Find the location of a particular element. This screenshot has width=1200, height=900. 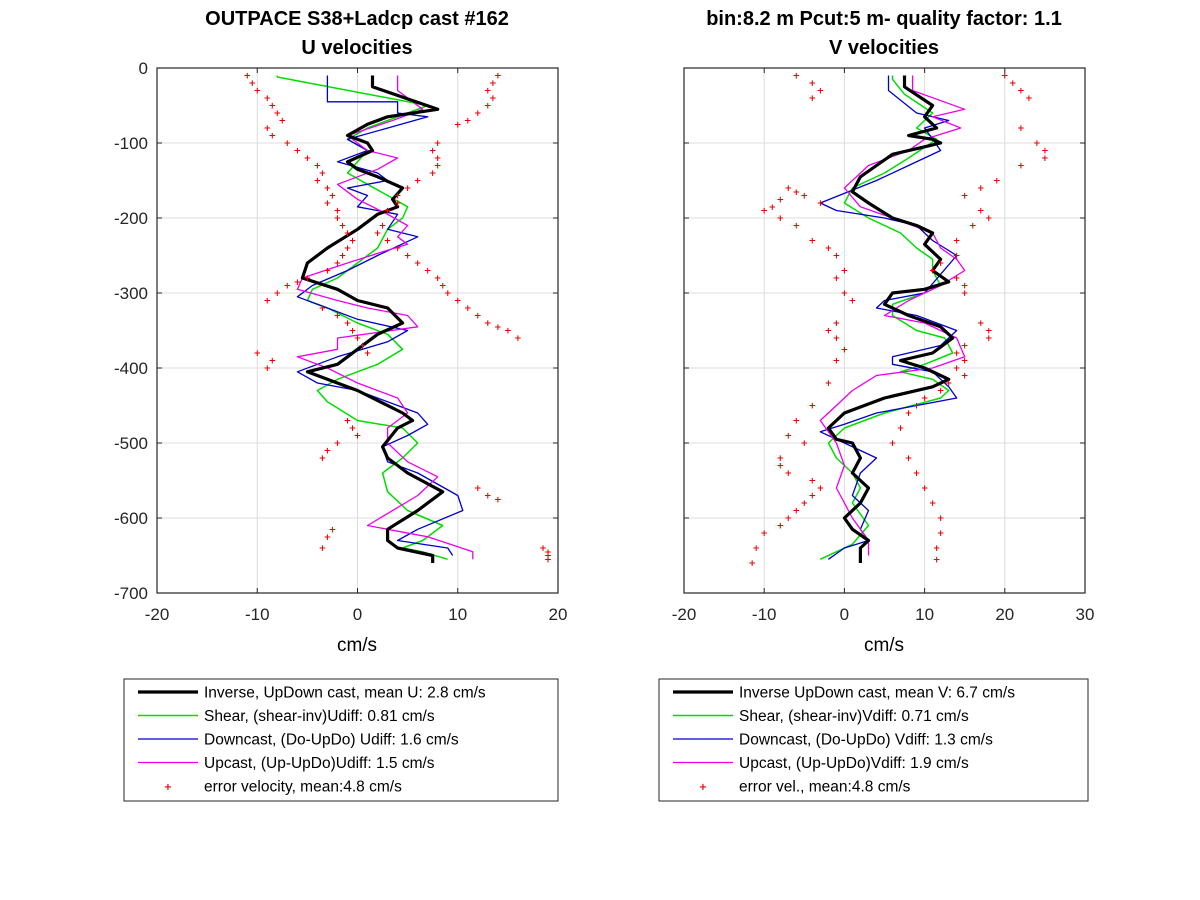

chart-title: bin:8.2 m Pcut:5 m- quality factor: 1.1 is located at coordinates (884, 19).